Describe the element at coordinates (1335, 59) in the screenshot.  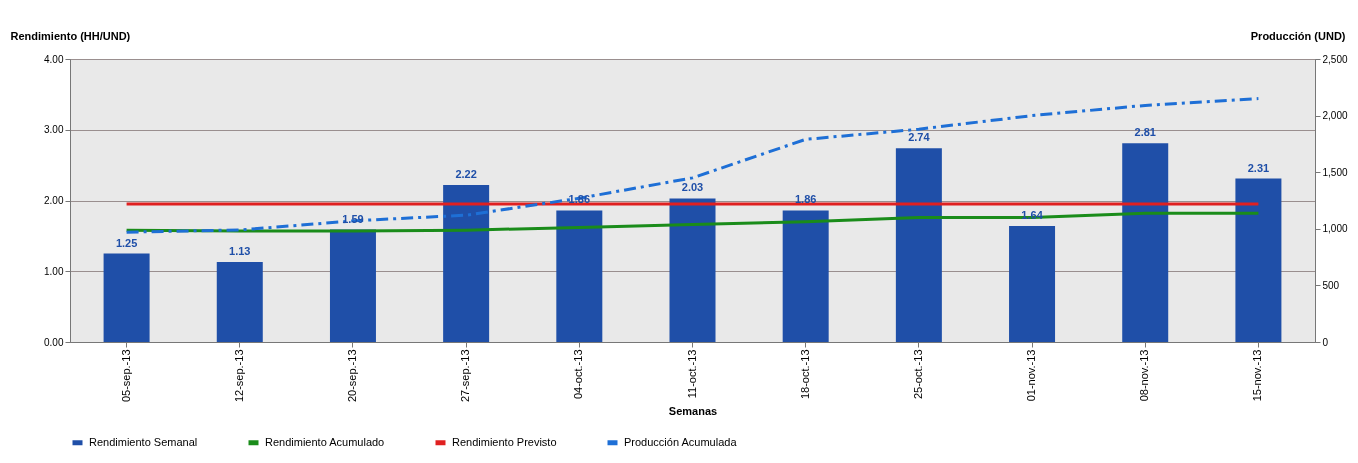
I see `y2-tick-label: 2,500` at that location.